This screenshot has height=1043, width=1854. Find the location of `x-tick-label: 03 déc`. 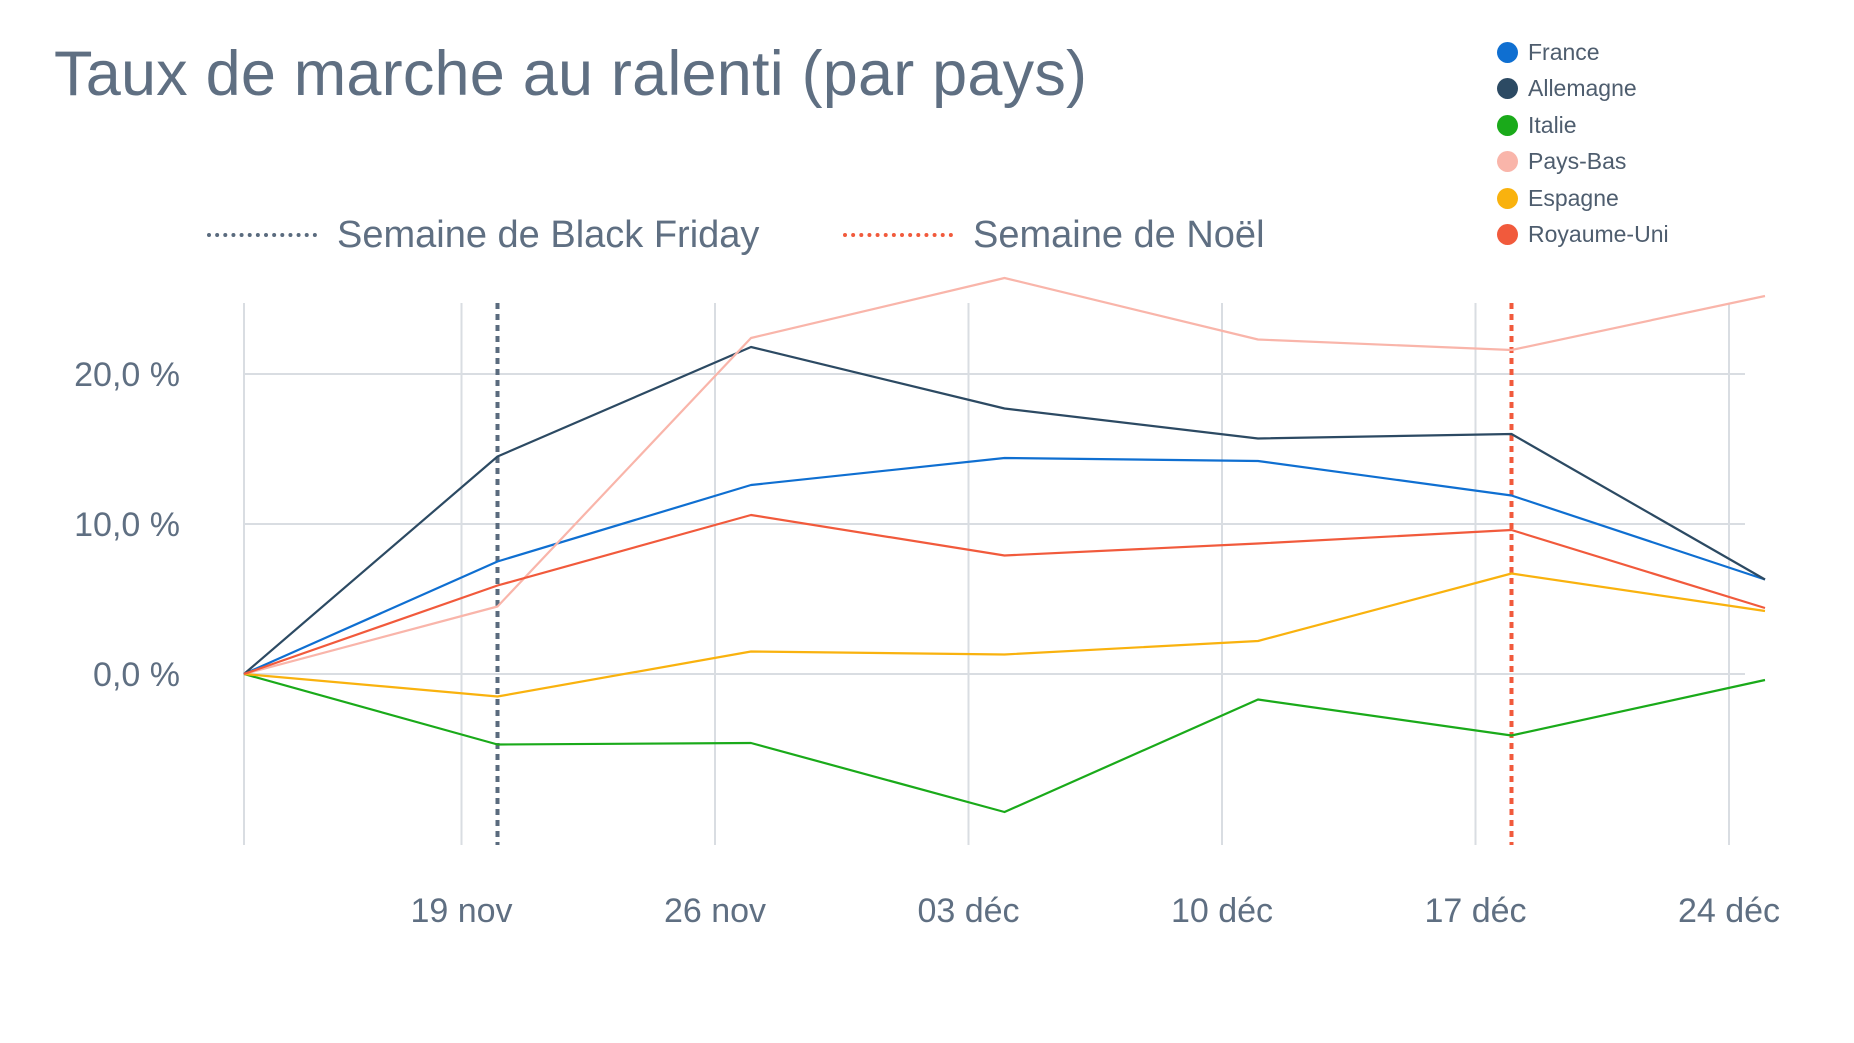

x-tick-label: 03 déc is located at coordinates (968, 911).